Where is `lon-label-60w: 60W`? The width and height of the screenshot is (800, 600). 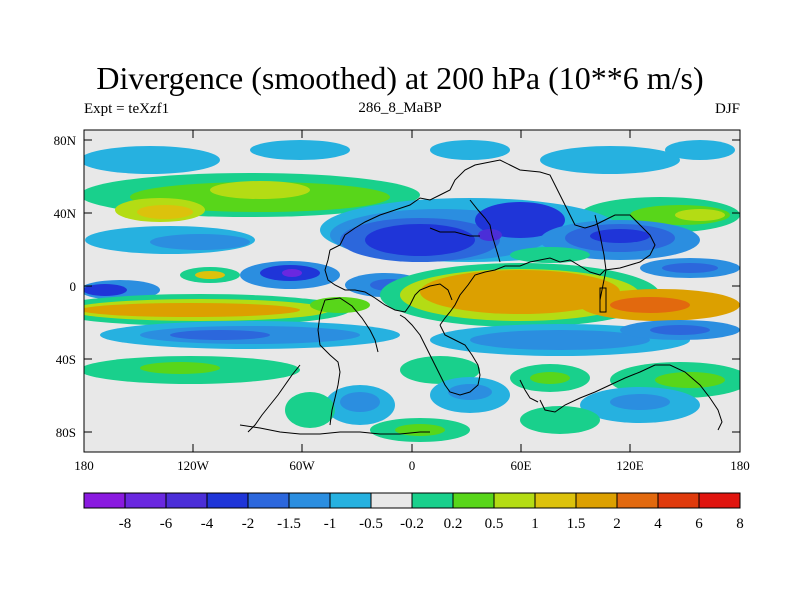
lon-label-60w: 60W is located at coordinates (302, 465).